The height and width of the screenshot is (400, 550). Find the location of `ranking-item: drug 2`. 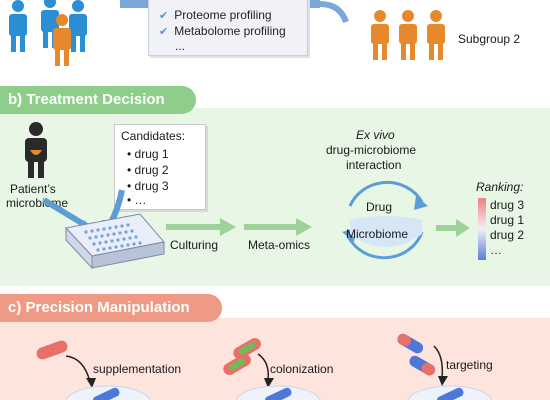

ranking-item: drug 2 is located at coordinates (507, 235).